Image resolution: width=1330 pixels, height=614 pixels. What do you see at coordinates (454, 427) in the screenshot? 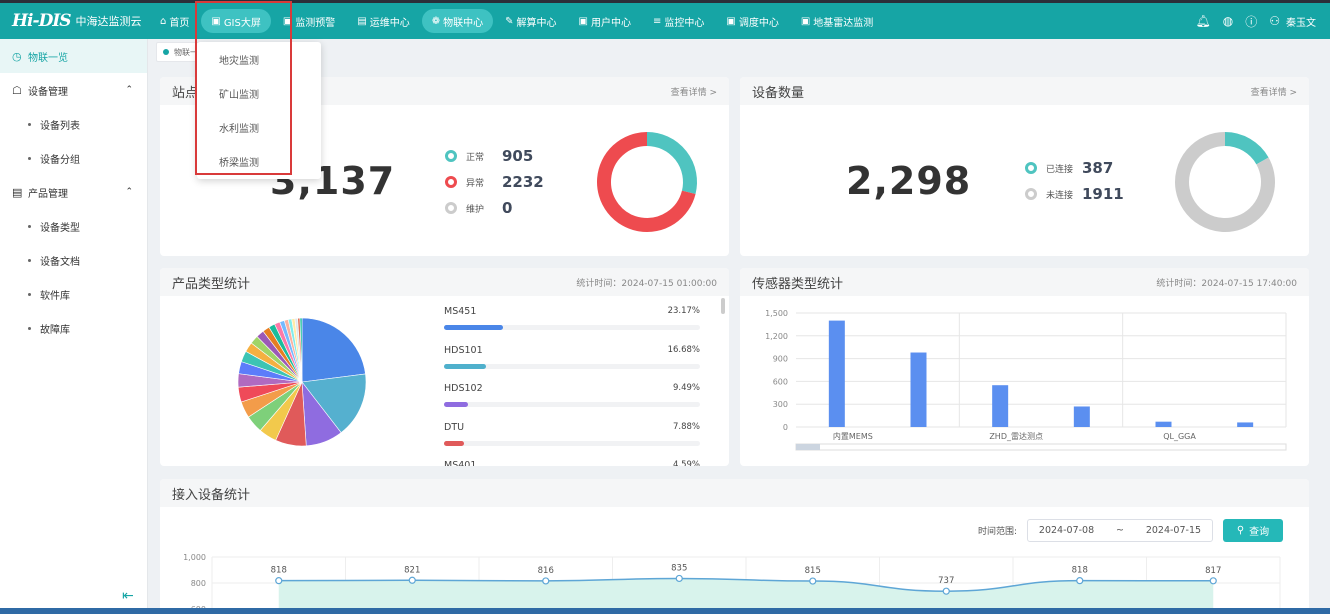
I see `product-name: DTU` at bounding box center [454, 427].